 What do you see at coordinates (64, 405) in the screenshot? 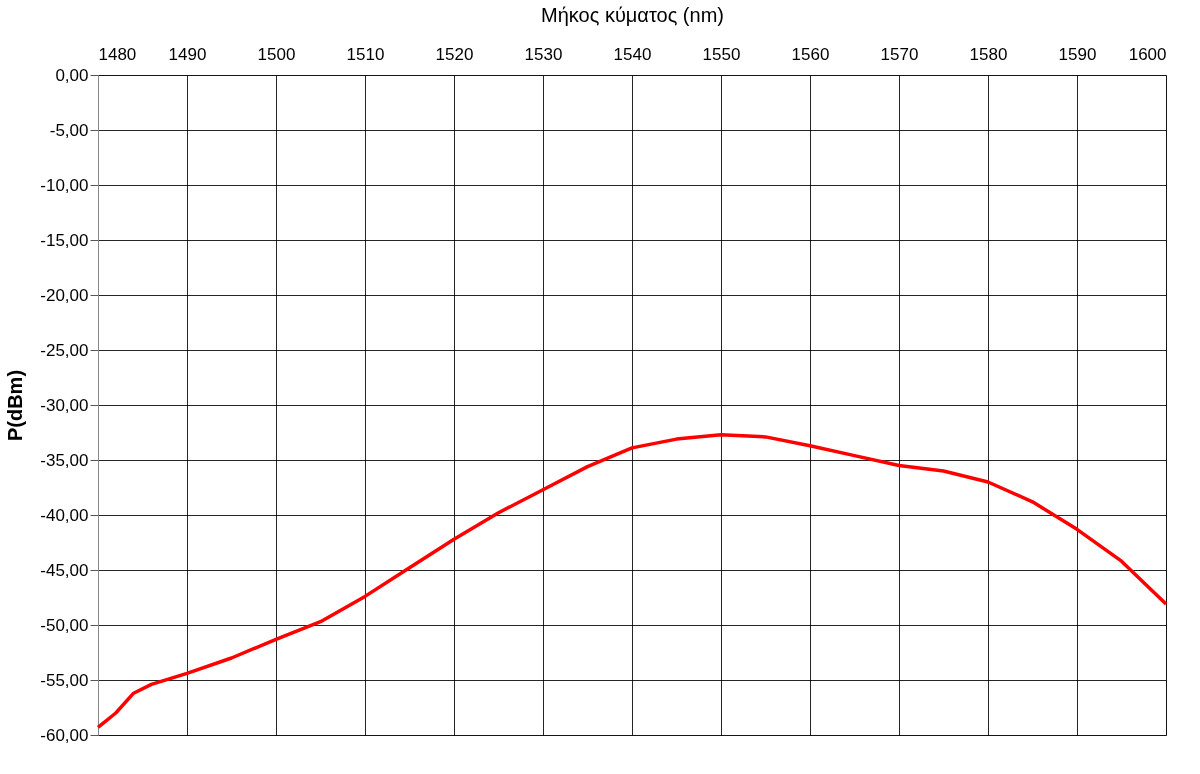
I see `y-tick-label: -30,00` at bounding box center [64, 405].